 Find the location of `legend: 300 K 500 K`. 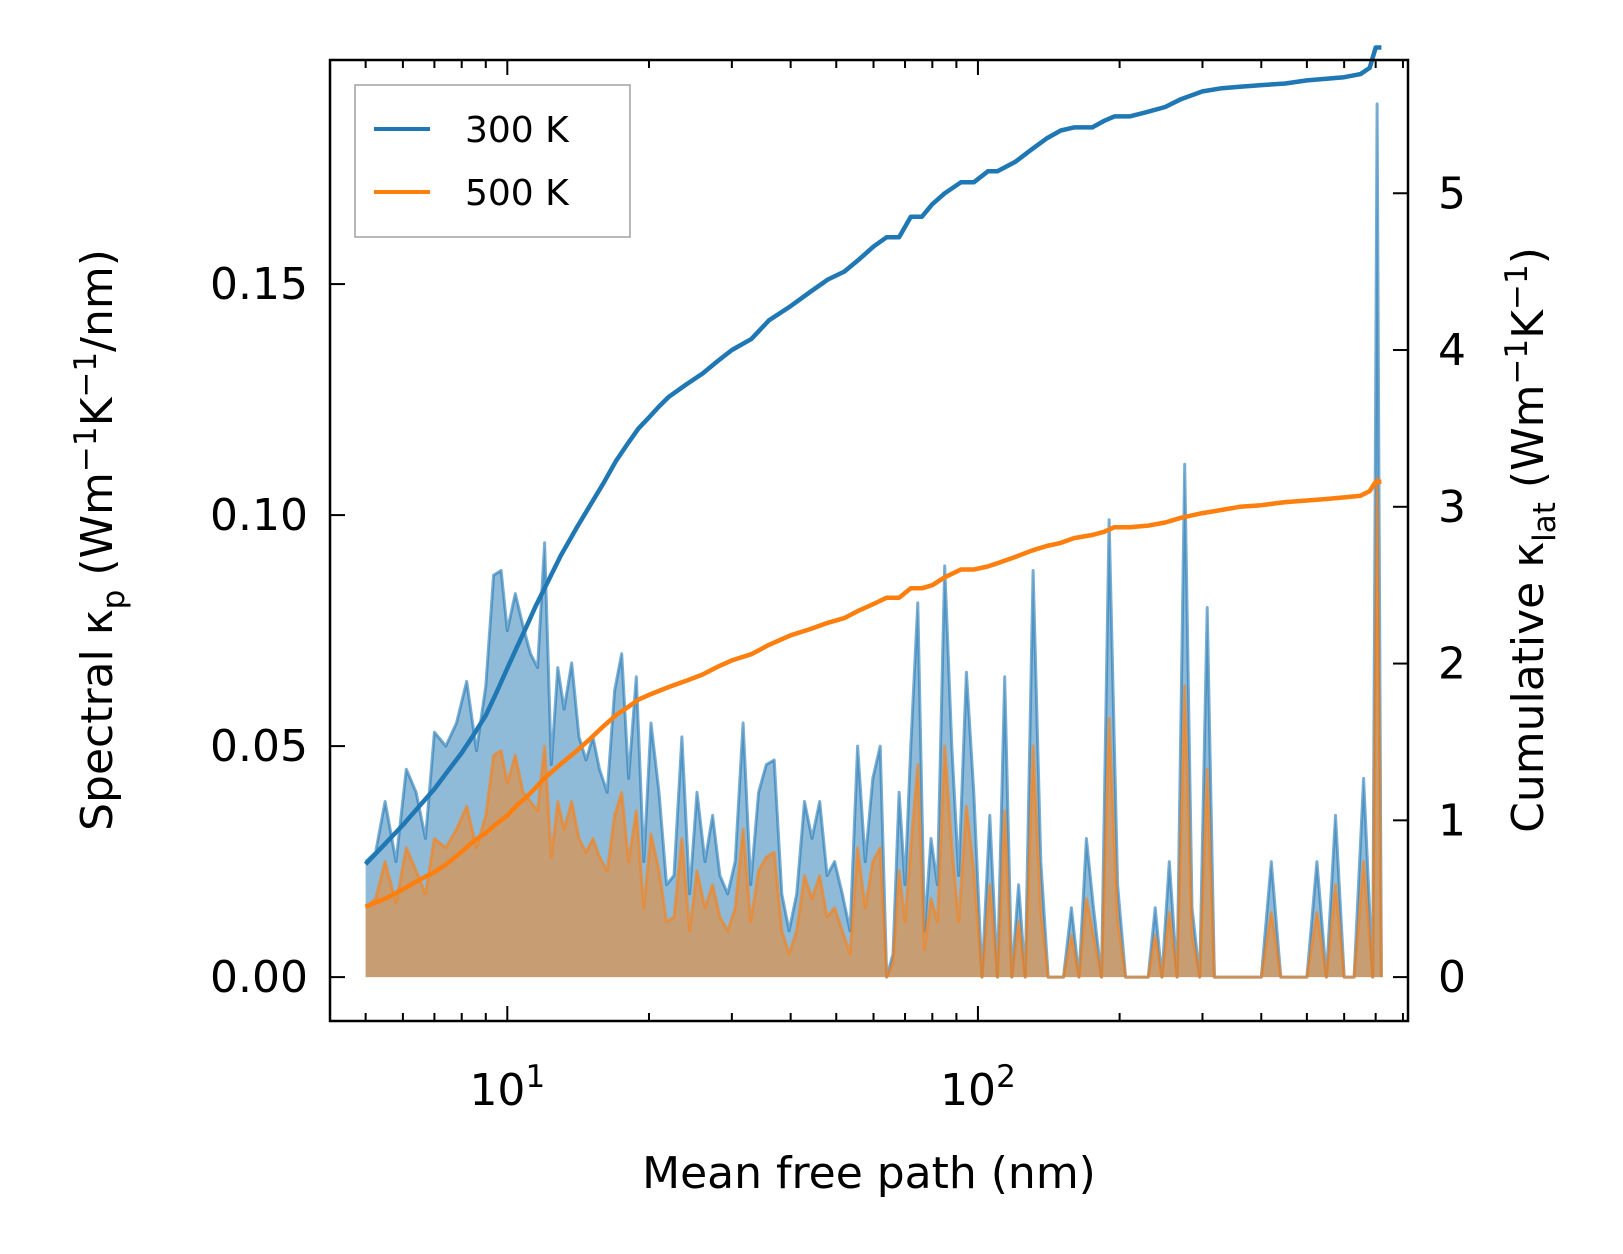

legend: 300 K 500 K is located at coordinates (492, 161).